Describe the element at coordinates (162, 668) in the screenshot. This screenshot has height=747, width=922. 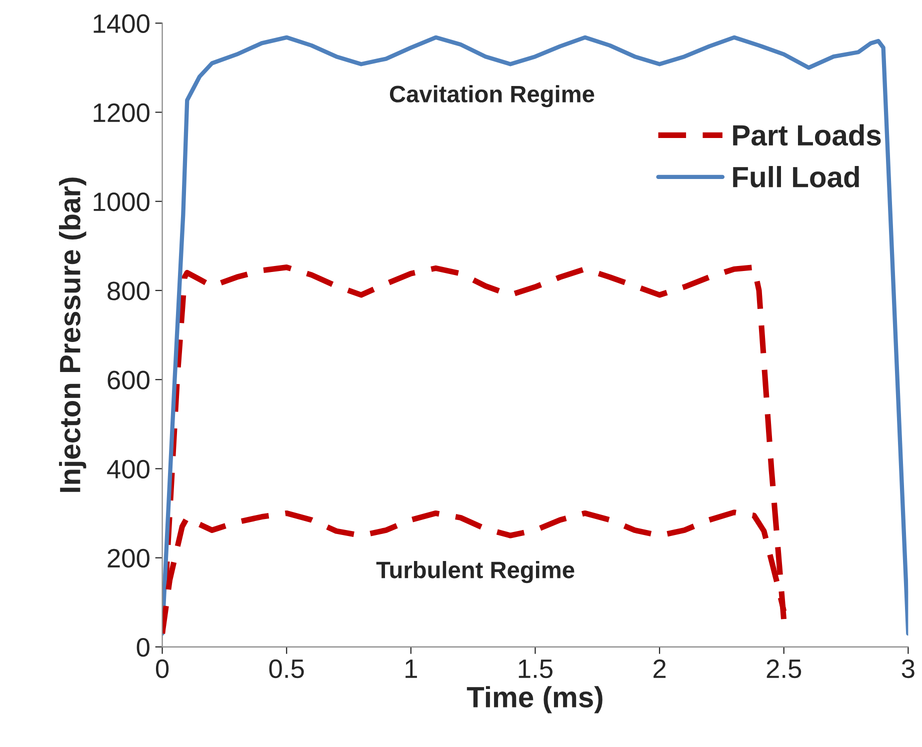
I see `x-tick-label: 0` at that location.